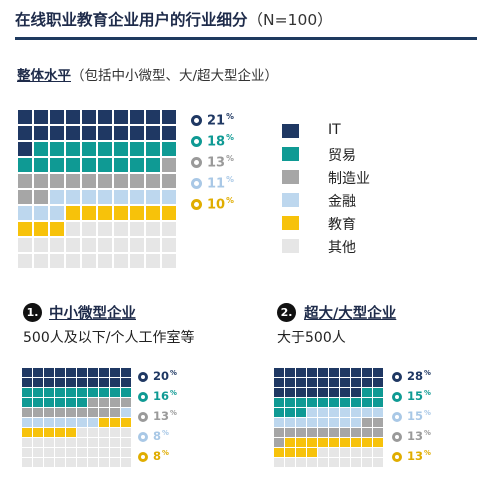  What do you see at coordinates (153, 436) in the screenshot?
I see `percent-label-金融: 8%` at bounding box center [153, 436].